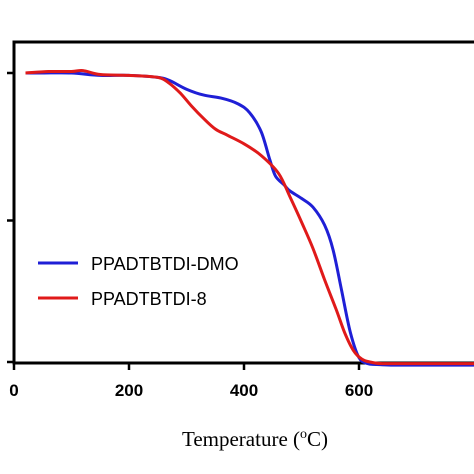 Image resolution: width=474 pixels, height=474 pixels. What do you see at coordinates (165, 264) in the screenshot?
I see `legend-label-1: PPADTBTDI-DMO` at bounding box center [165, 264].